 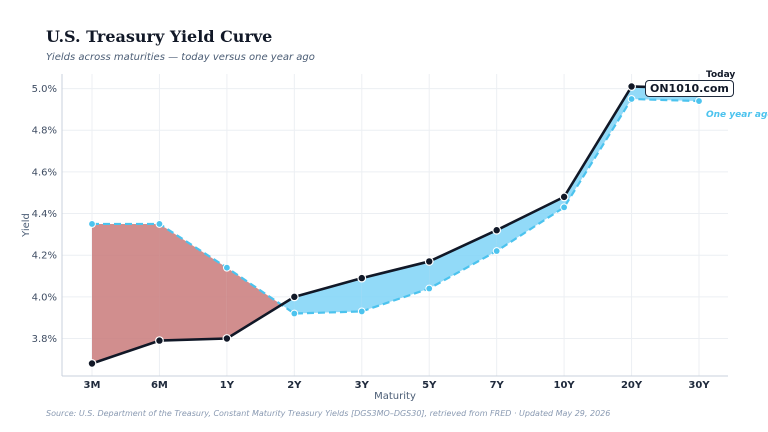 I want to click on x-tick-label: 5Y, so click(x=429, y=385).